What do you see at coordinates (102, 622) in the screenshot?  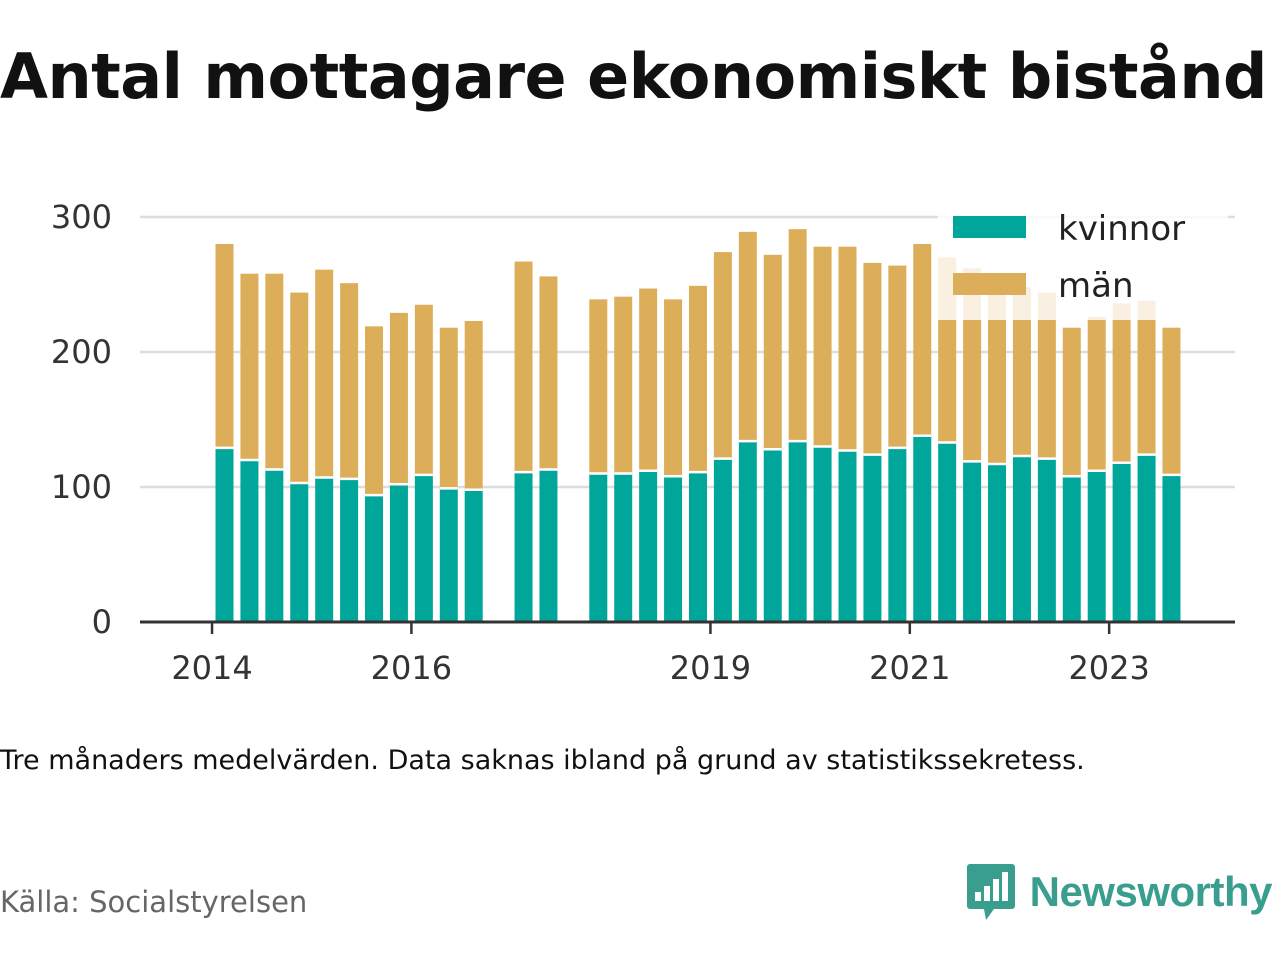 I see `y-tick-label: 0` at bounding box center [102, 622].